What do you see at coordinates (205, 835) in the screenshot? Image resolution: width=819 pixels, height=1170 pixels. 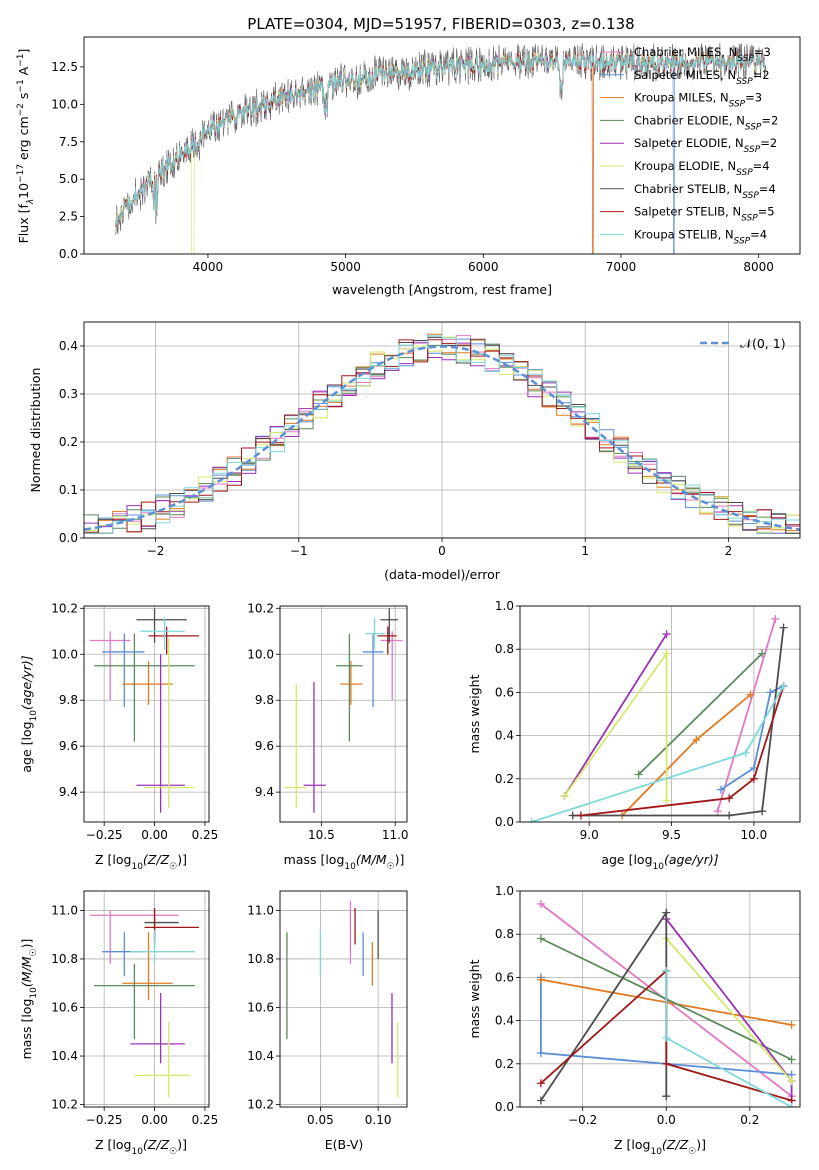 I see `x-tick-label: 0.25` at bounding box center [205, 835].